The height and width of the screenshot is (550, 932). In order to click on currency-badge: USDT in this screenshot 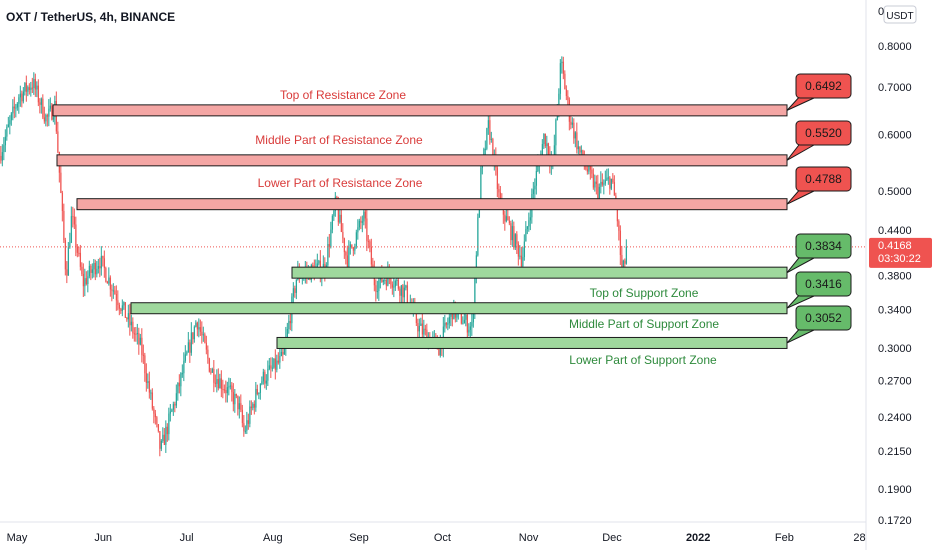, I will do `click(899, 16)`.